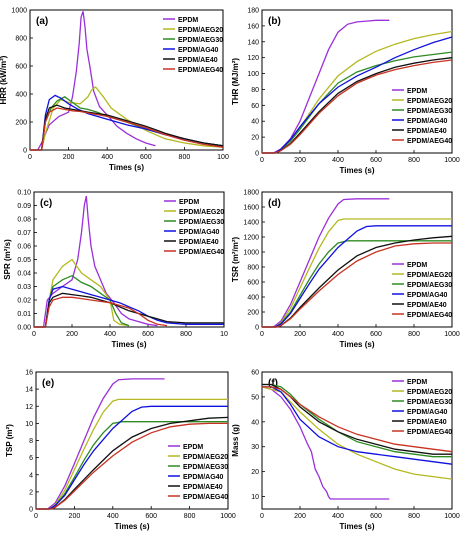 This screenshot has width=467, height=550. What do you see at coordinates (31, 492) in the screenshot?
I see `y-tick-label: 2` at bounding box center [31, 492].